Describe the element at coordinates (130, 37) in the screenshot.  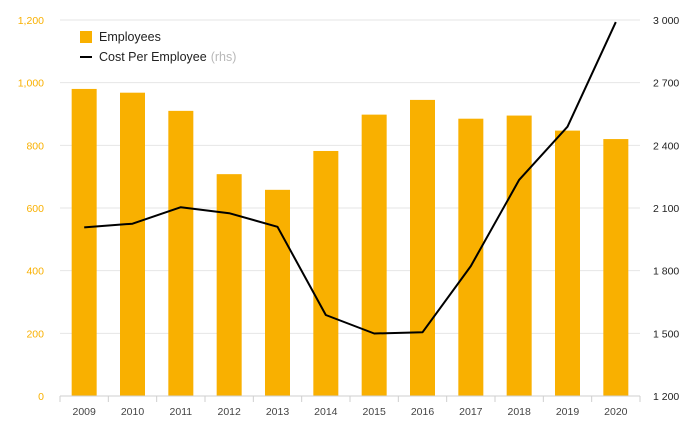
I see `legend-label-employees: Employees` at that location.